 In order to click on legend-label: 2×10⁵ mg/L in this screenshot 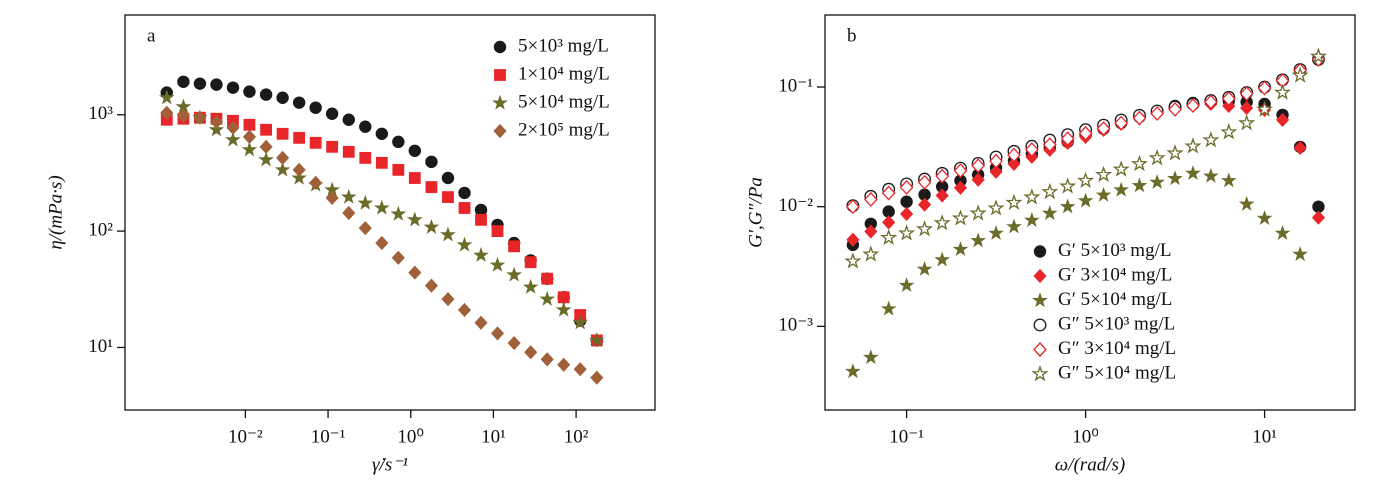, I will do `click(564, 129)`.